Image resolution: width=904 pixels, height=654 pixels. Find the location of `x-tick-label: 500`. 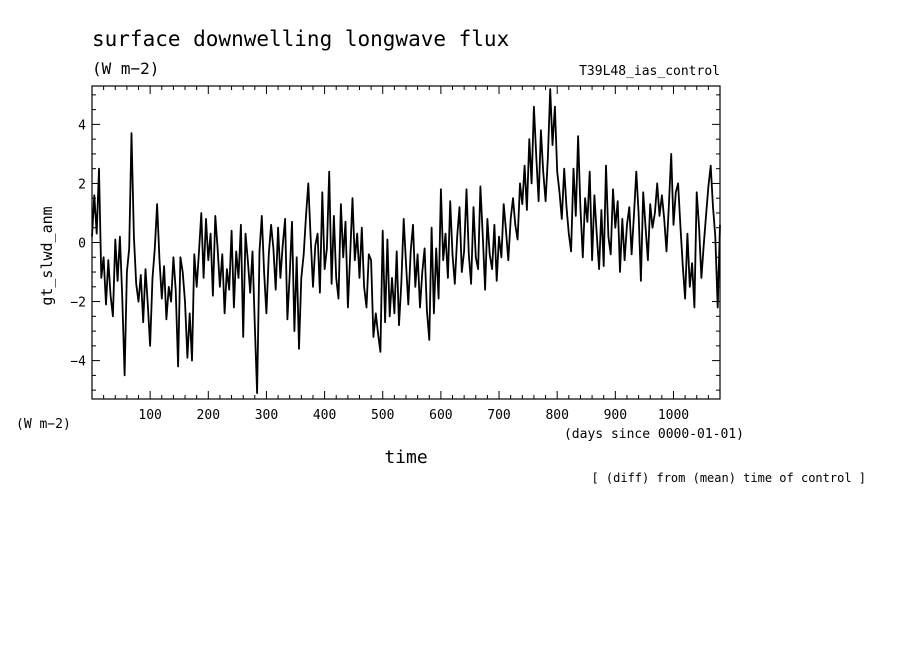

x-tick-label: 500 is located at coordinates (382, 415).